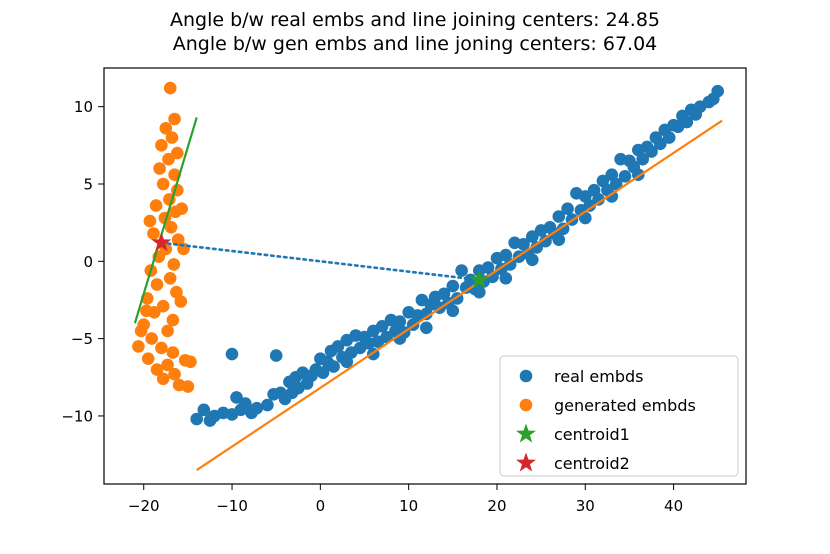 The width and height of the screenshot is (830, 554). What do you see at coordinates (479, 279) in the screenshot?
I see `centroid1-star-icon` at bounding box center [479, 279].